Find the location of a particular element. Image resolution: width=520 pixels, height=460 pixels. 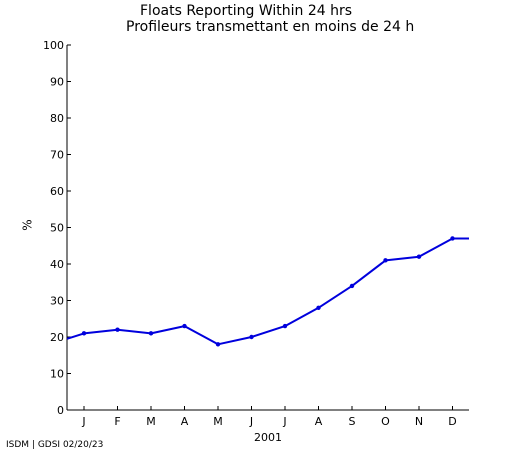

y-tick-label: 30 is located at coordinates (57, 301).